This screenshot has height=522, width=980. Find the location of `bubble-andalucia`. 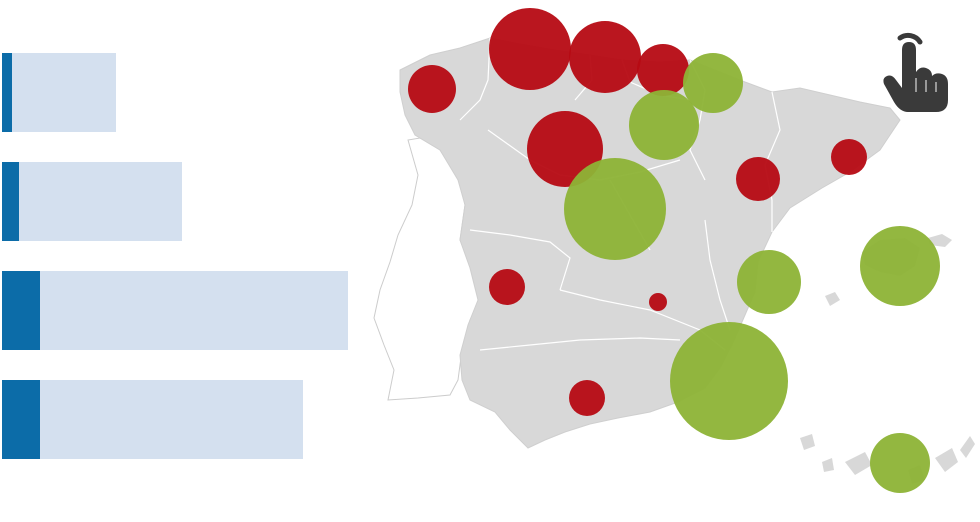

bubble-andalucia is located at coordinates (587, 398).